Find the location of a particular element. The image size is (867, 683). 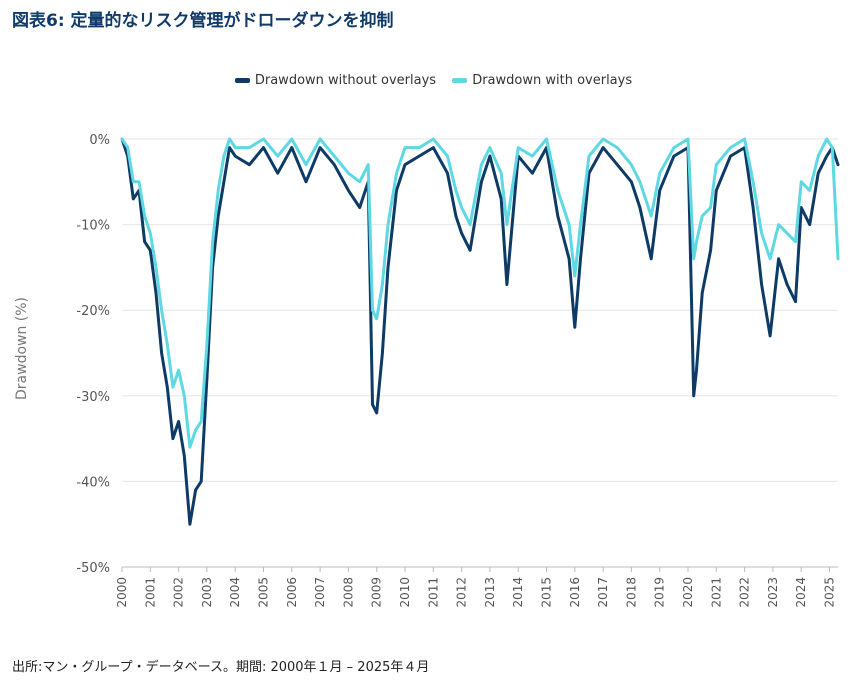

legend-item-with: Drawdown with overlays is located at coordinates (542, 80).